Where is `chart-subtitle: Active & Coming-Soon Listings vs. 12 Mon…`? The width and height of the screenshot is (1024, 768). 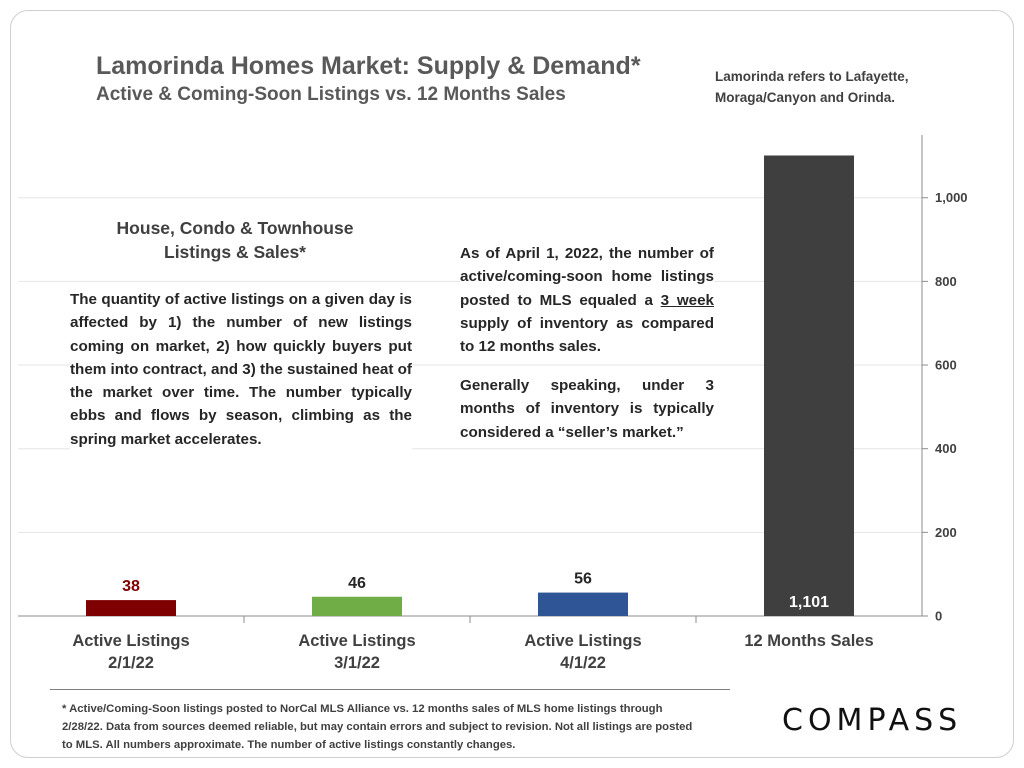 chart-subtitle: Active & Coming-Soon Listings vs. 12 Mon… is located at coordinates (331, 94).